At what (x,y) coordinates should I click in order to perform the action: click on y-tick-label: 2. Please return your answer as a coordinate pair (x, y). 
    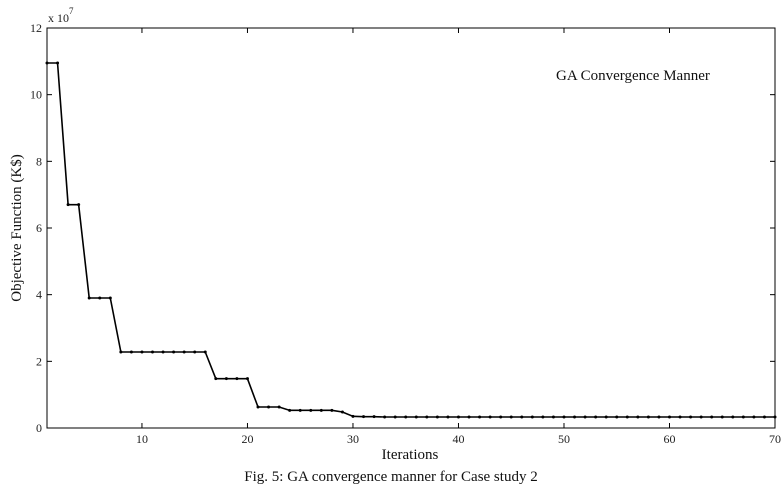
    Looking at the image, I should click on (39, 361).